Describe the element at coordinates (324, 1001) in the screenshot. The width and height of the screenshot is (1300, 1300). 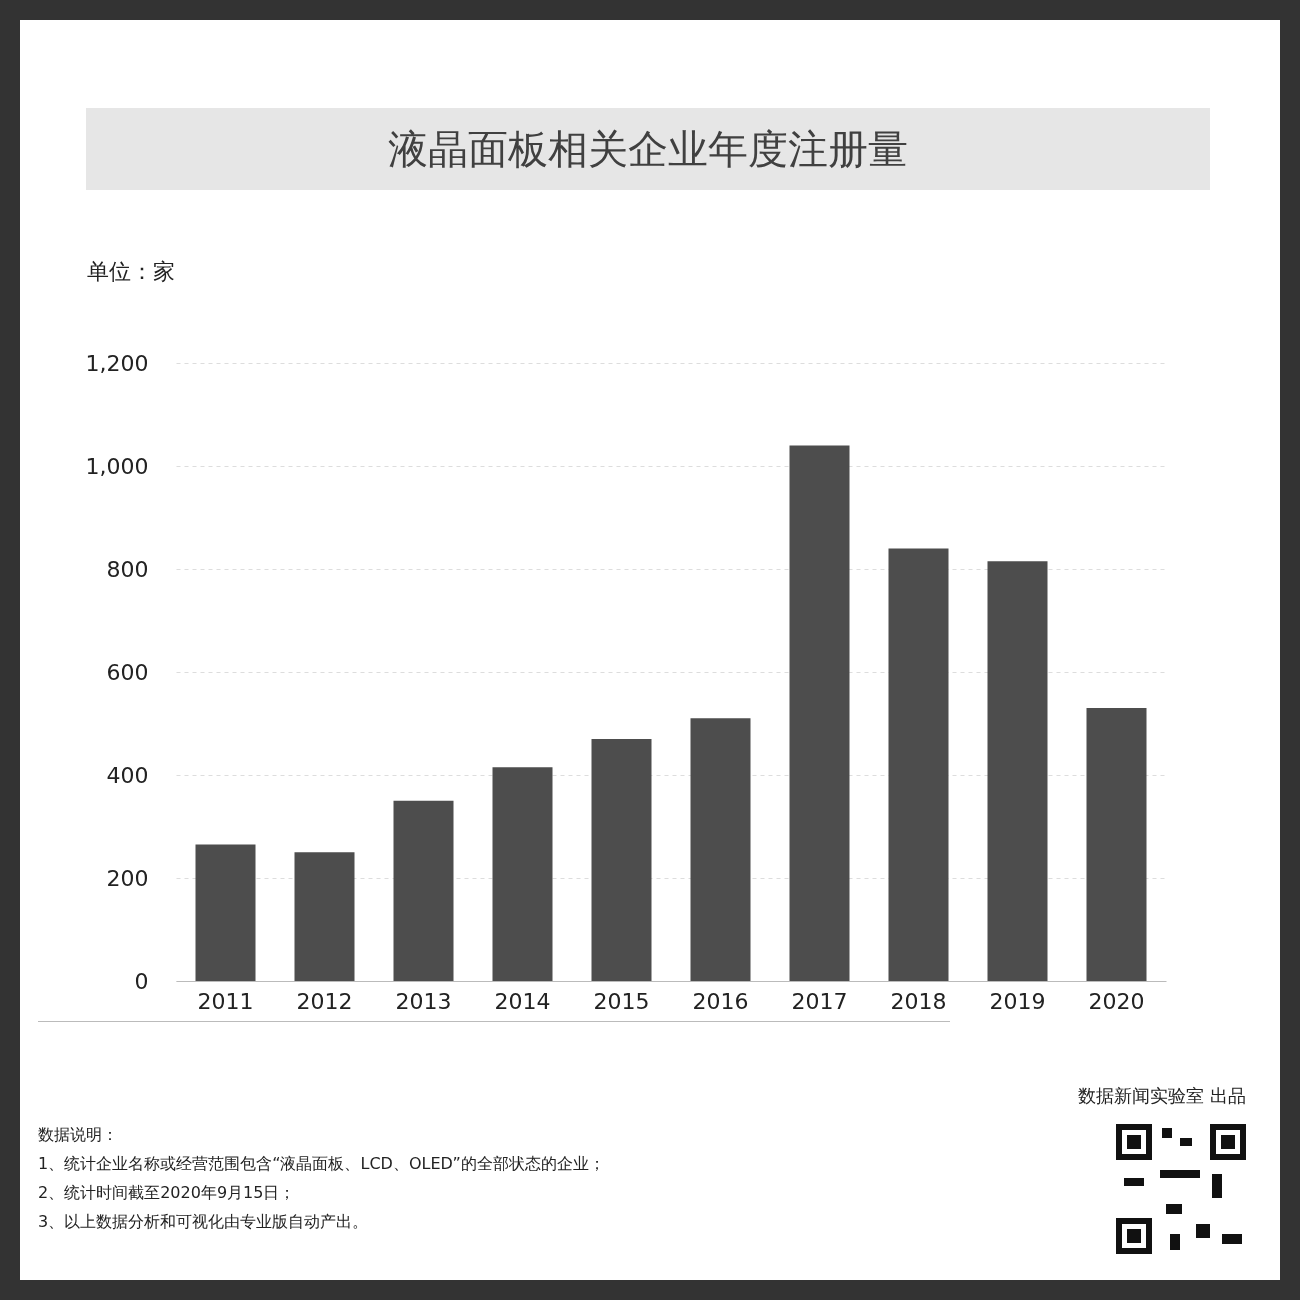
I see `x-tick-label: 2012` at that location.